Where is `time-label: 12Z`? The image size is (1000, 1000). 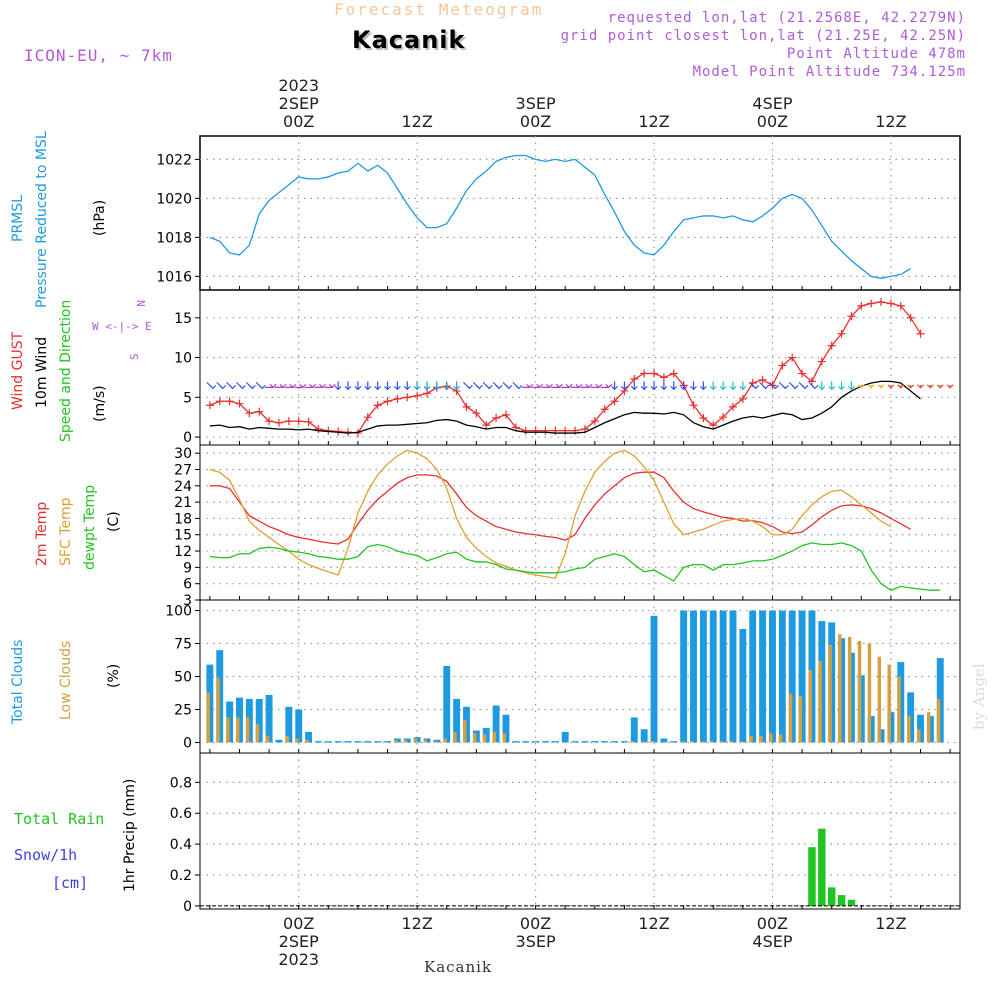
time-label: 12Z is located at coordinates (654, 121).